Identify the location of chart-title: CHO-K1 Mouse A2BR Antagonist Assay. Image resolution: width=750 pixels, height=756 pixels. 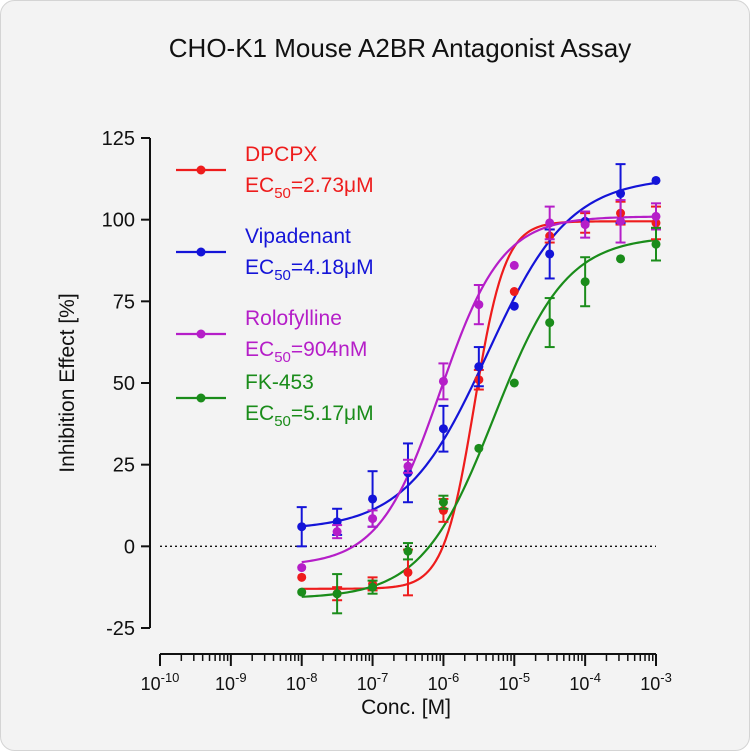
(400, 48).